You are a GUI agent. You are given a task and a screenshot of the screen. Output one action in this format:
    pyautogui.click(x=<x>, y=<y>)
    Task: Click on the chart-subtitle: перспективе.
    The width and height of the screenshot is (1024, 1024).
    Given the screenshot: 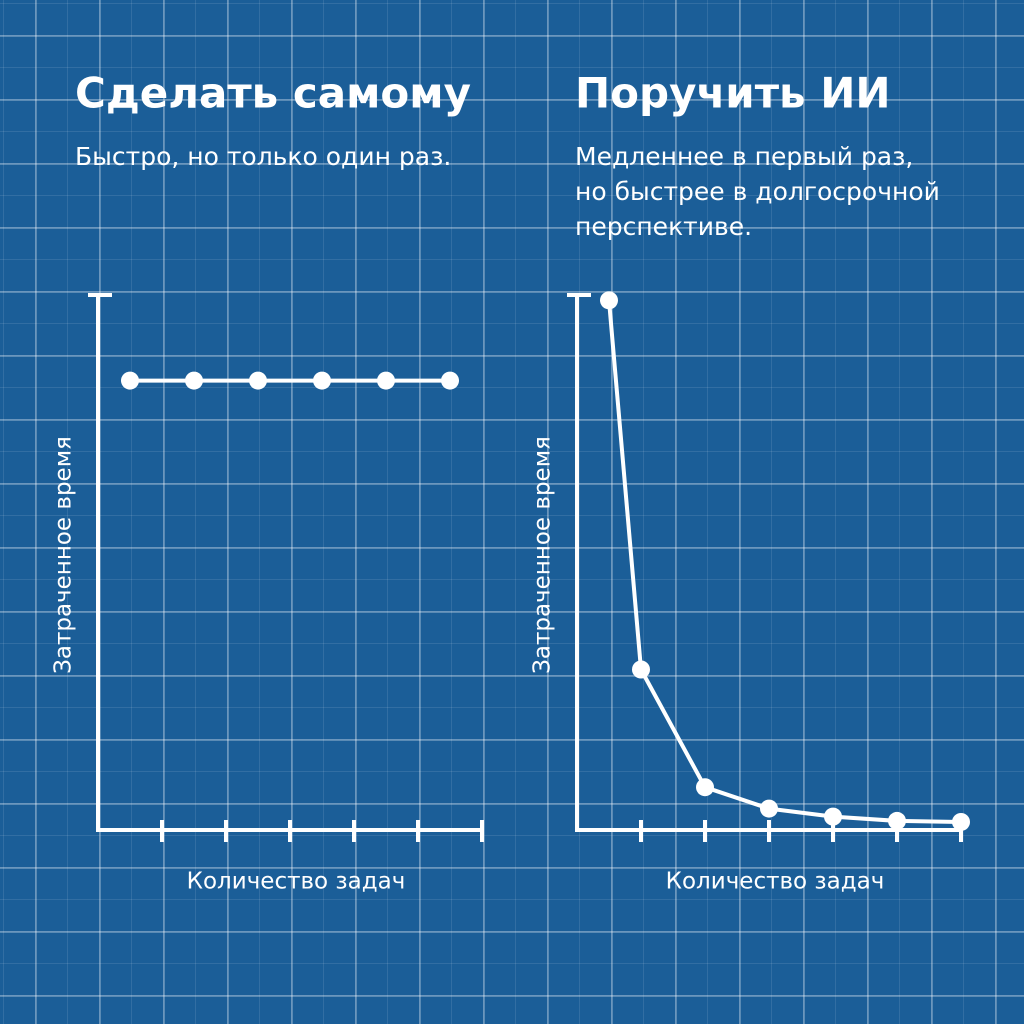 What is the action you would take?
    pyautogui.click(x=663, y=226)
    